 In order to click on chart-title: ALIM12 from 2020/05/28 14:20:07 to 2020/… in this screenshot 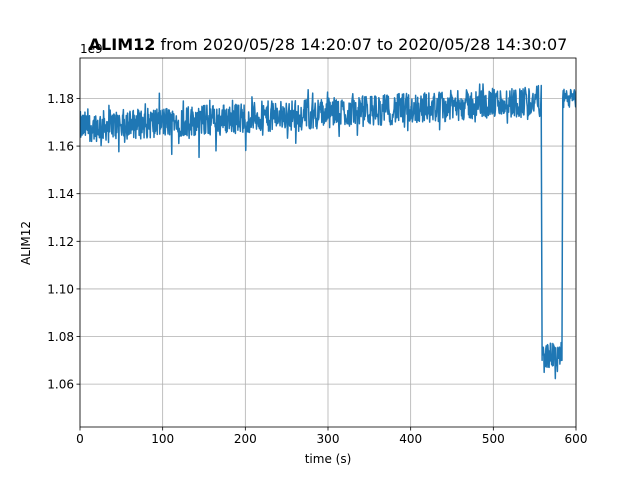, I will do `click(328, 44)`.